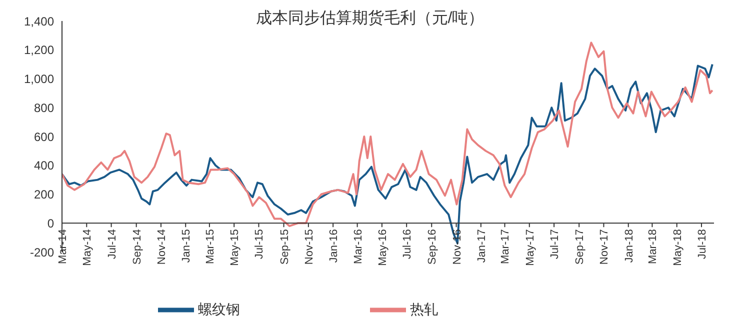  Describe the element at coordinates (42, 252) in the screenshot. I see `y-tick-label: -200` at that location.